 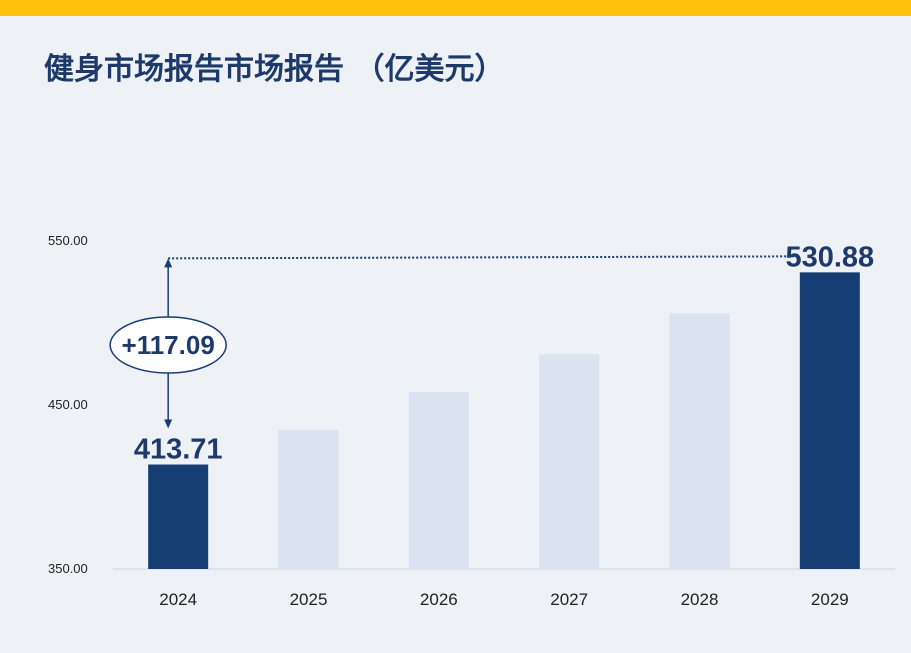 I want to click on difference-label: +117.09, so click(x=168, y=345).